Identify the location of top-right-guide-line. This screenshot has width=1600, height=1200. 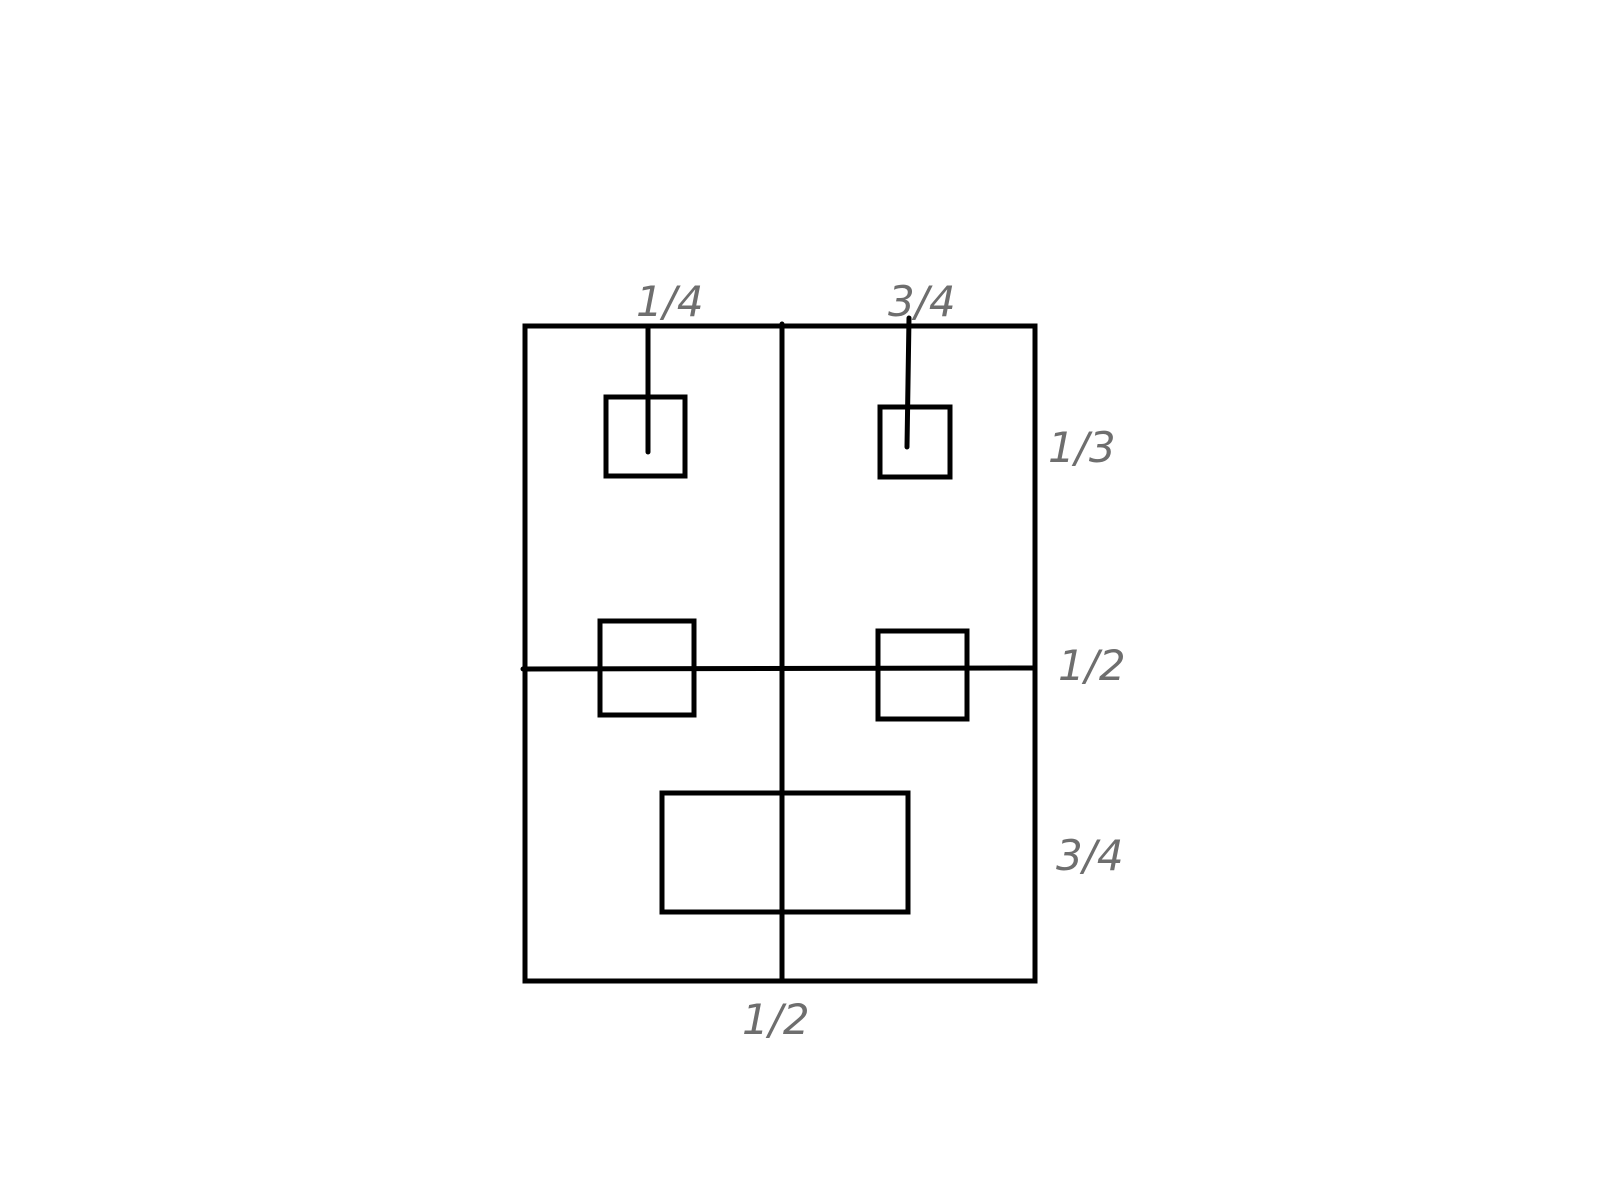
(908, 382).